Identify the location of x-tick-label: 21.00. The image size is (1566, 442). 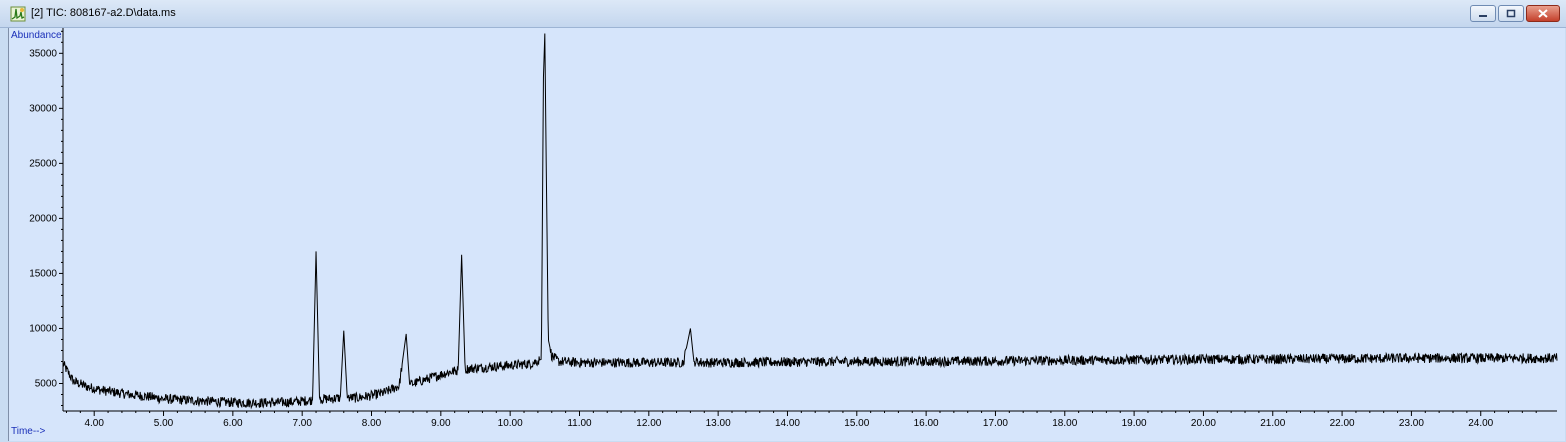
(1272, 423).